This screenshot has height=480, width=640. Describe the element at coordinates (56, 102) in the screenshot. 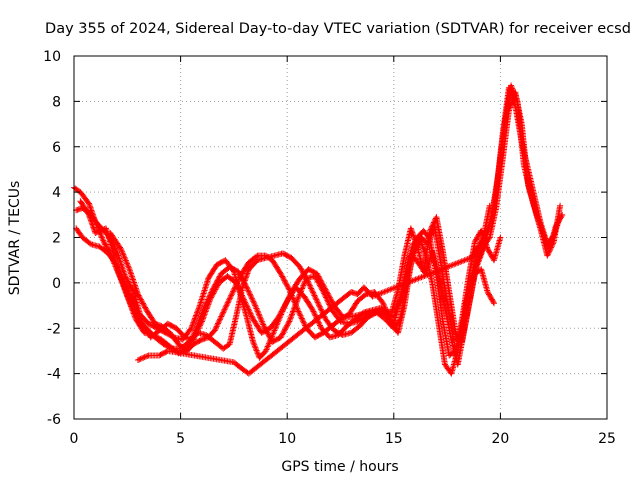

I see `y-tick-label: 8` at that location.